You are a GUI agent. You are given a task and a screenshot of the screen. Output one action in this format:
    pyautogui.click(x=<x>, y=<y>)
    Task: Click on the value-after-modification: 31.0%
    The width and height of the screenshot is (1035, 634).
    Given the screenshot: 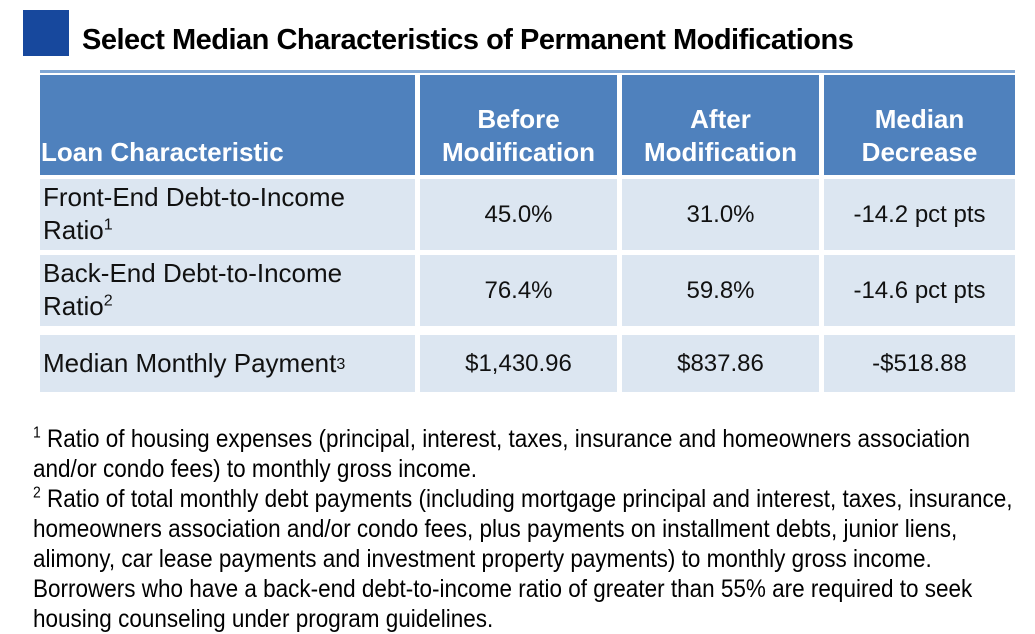 What is the action you would take?
    pyautogui.click(x=720, y=214)
    